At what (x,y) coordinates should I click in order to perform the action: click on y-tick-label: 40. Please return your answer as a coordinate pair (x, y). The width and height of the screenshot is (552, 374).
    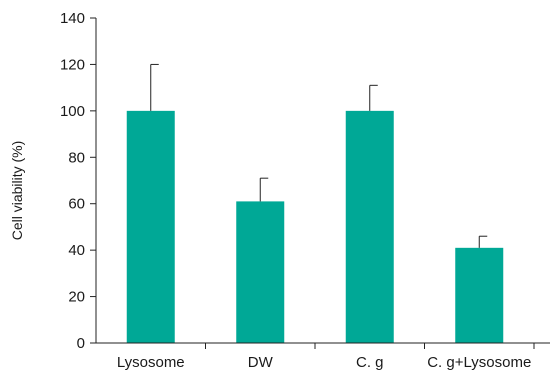
    Looking at the image, I should click on (76, 250).